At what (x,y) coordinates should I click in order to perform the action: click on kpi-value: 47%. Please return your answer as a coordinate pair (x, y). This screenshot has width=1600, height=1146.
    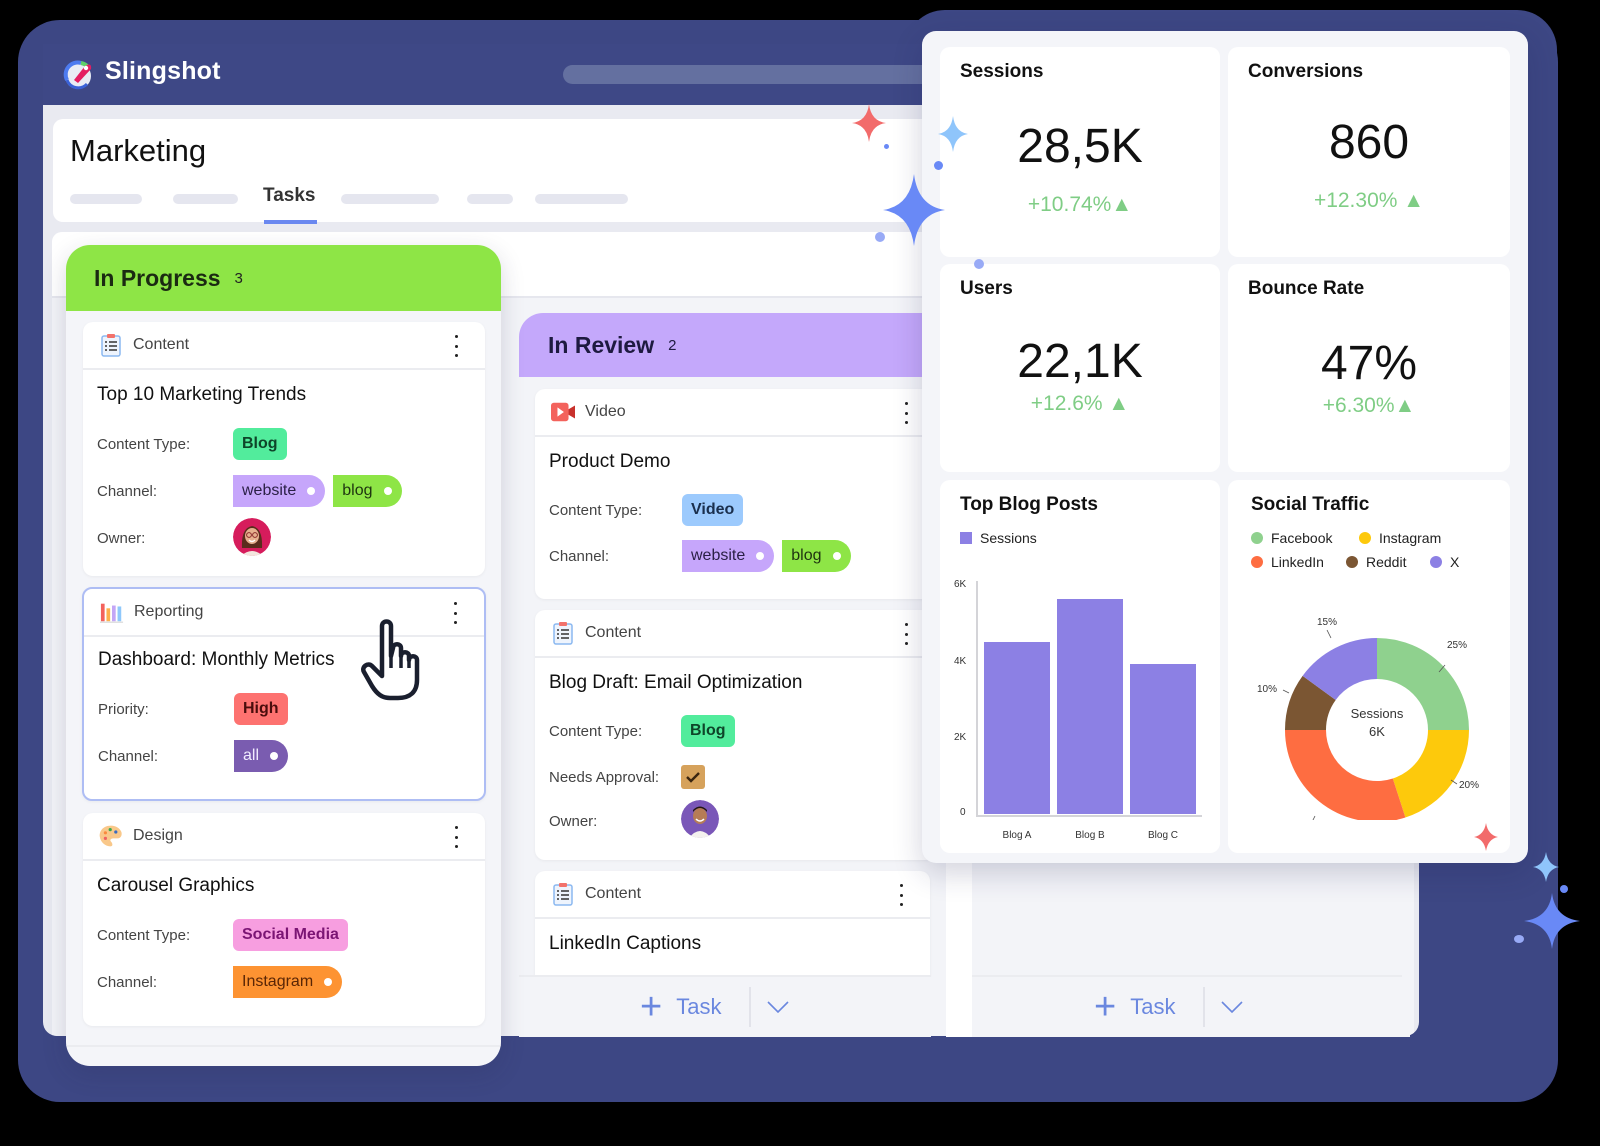
    Looking at the image, I should click on (1369, 363).